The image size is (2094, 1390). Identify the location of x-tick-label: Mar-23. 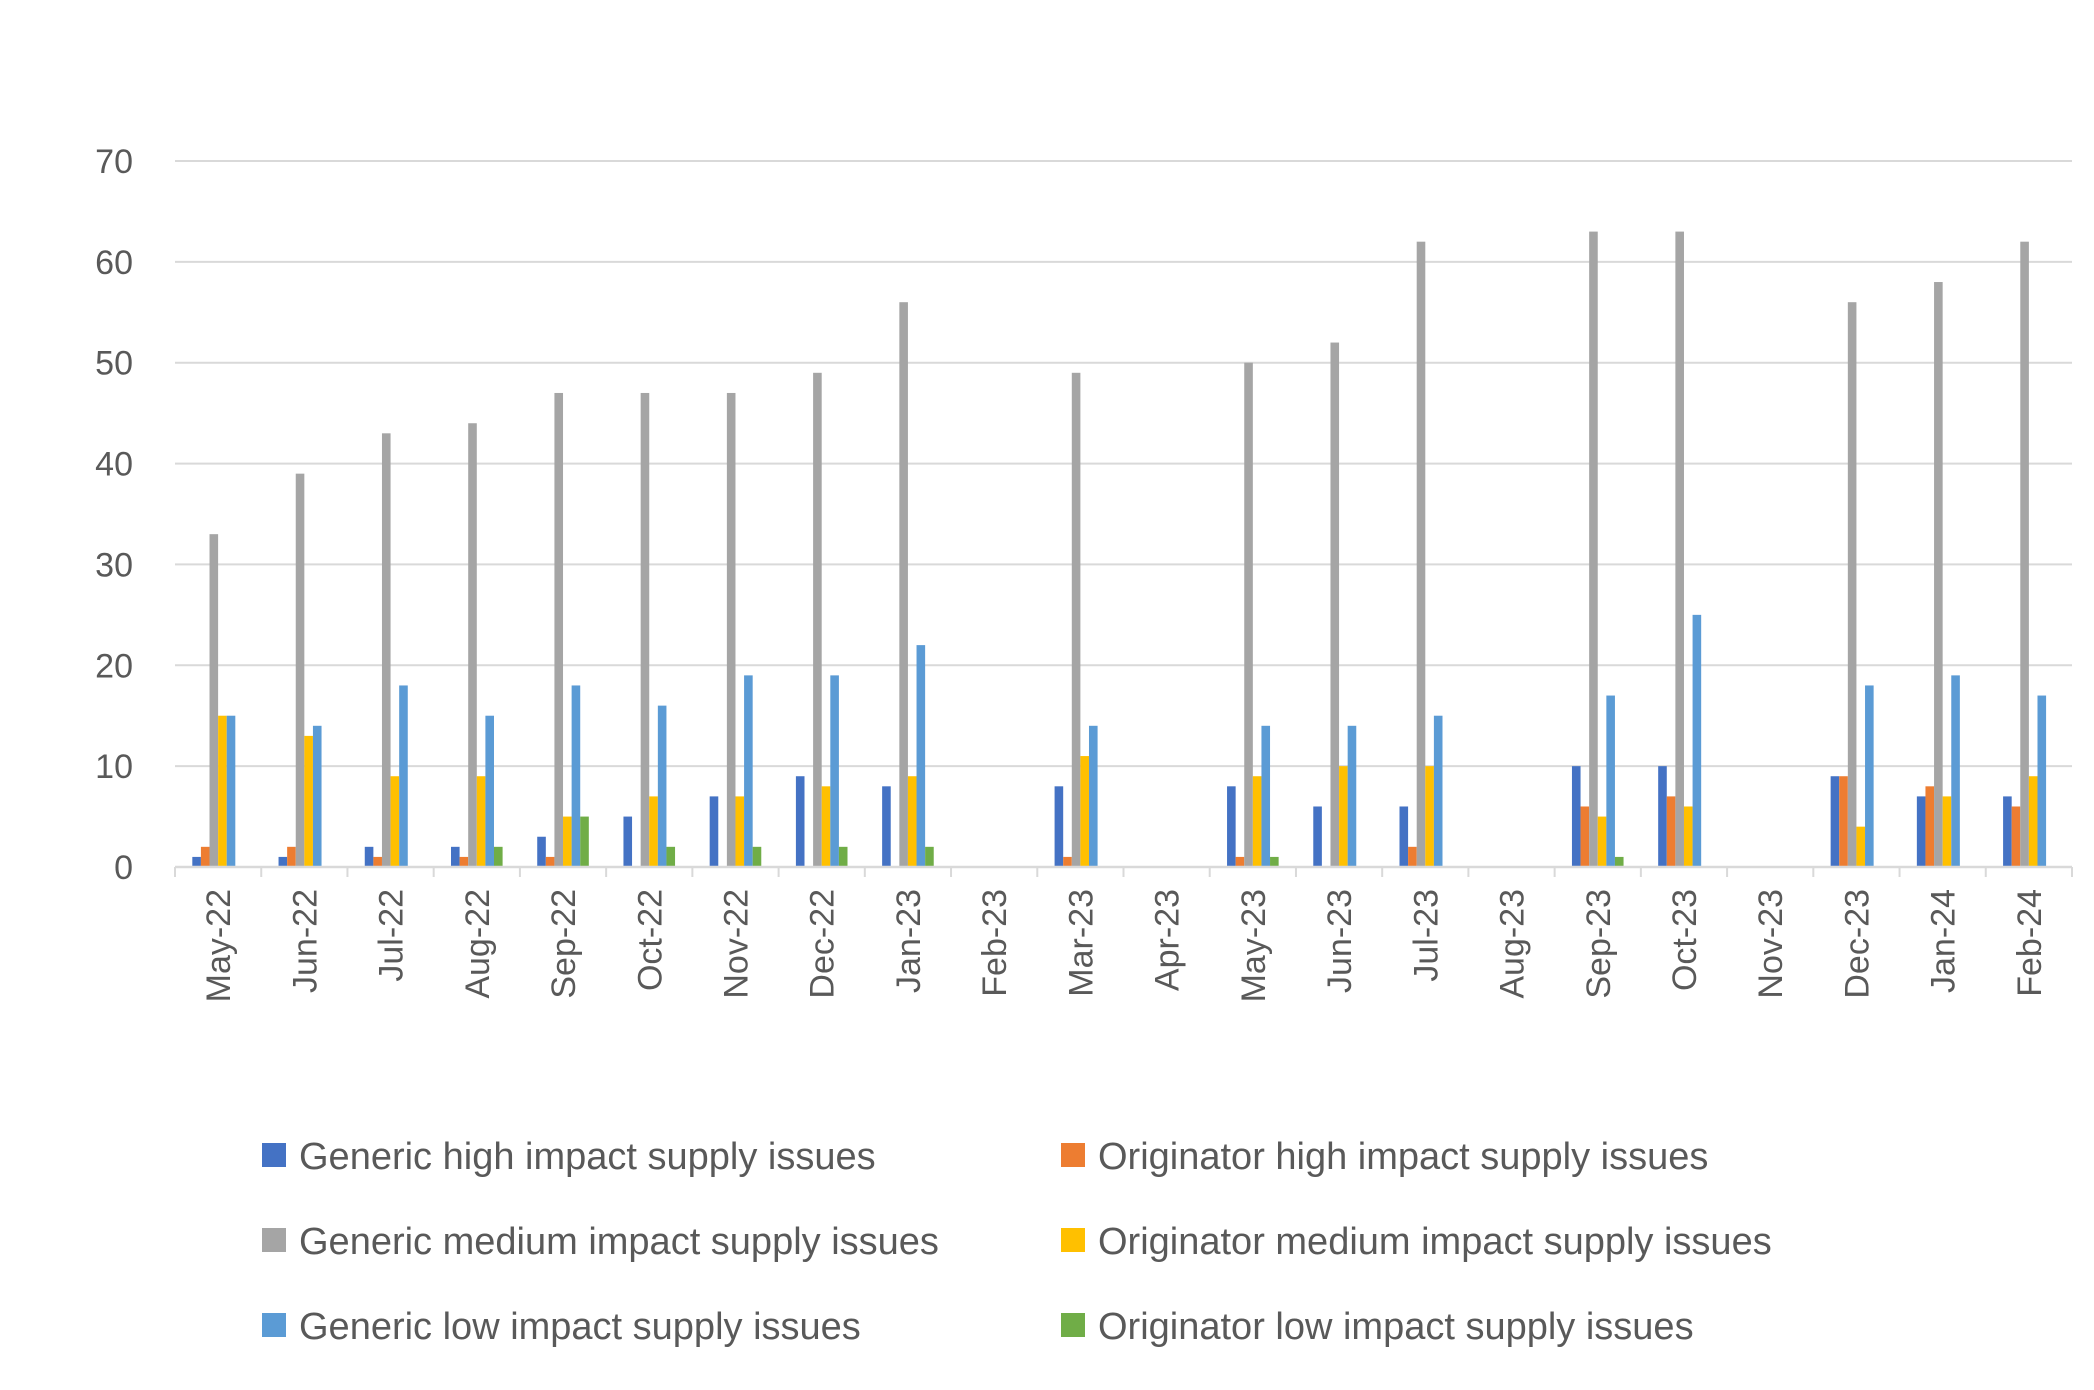
(1081, 943).